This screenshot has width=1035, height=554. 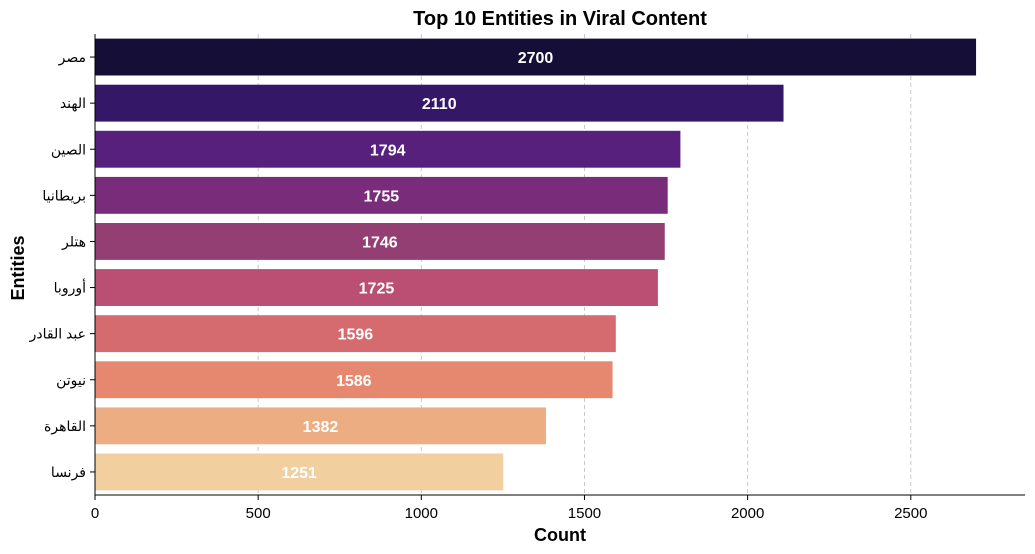 I want to click on bar-value-label: 1596, so click(x=356, y=335).